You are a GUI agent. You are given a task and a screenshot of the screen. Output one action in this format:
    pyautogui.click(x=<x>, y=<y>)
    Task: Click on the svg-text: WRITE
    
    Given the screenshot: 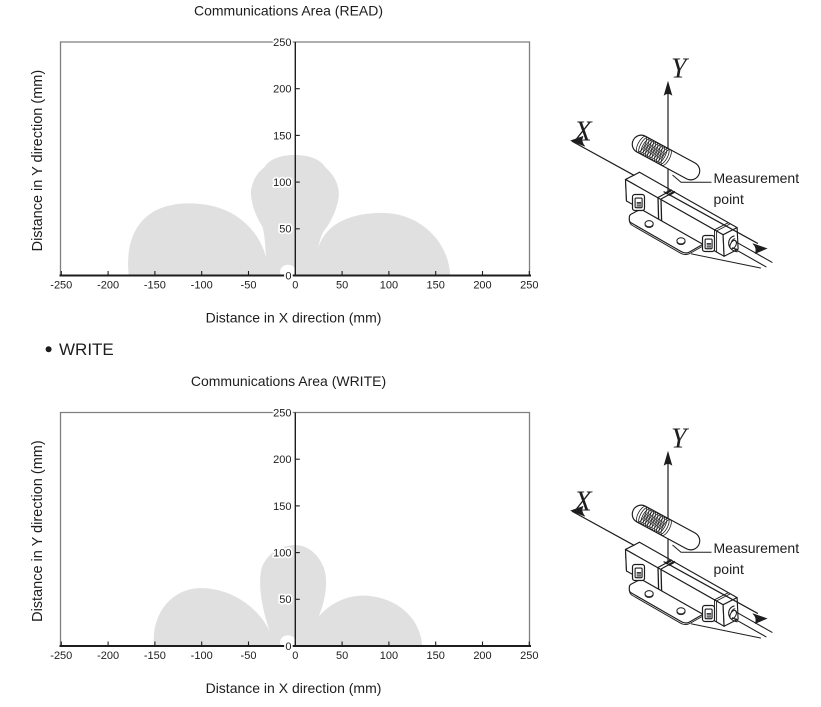 What is the action you would take?
    pyautogui.click(x=86, y=349)
    